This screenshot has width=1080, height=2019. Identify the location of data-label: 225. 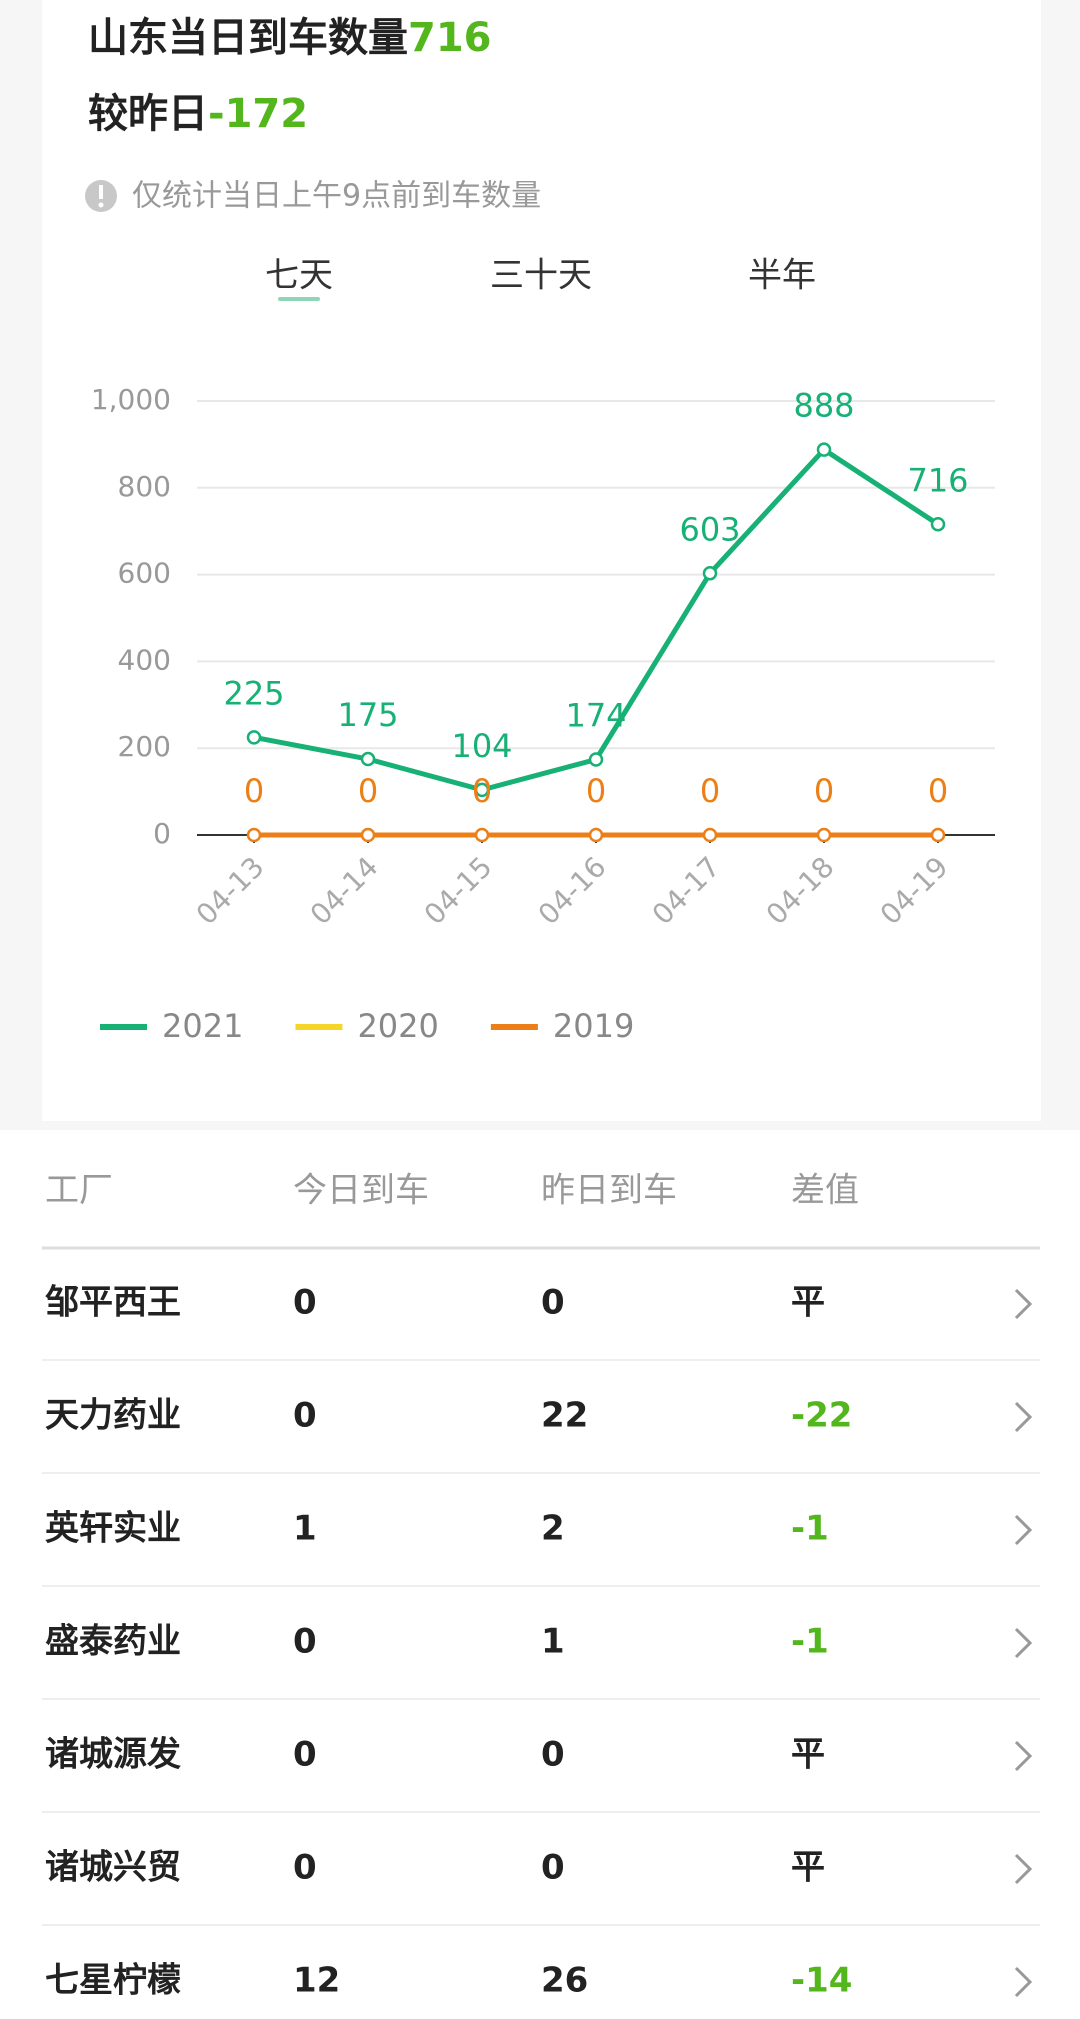
(253, 693).